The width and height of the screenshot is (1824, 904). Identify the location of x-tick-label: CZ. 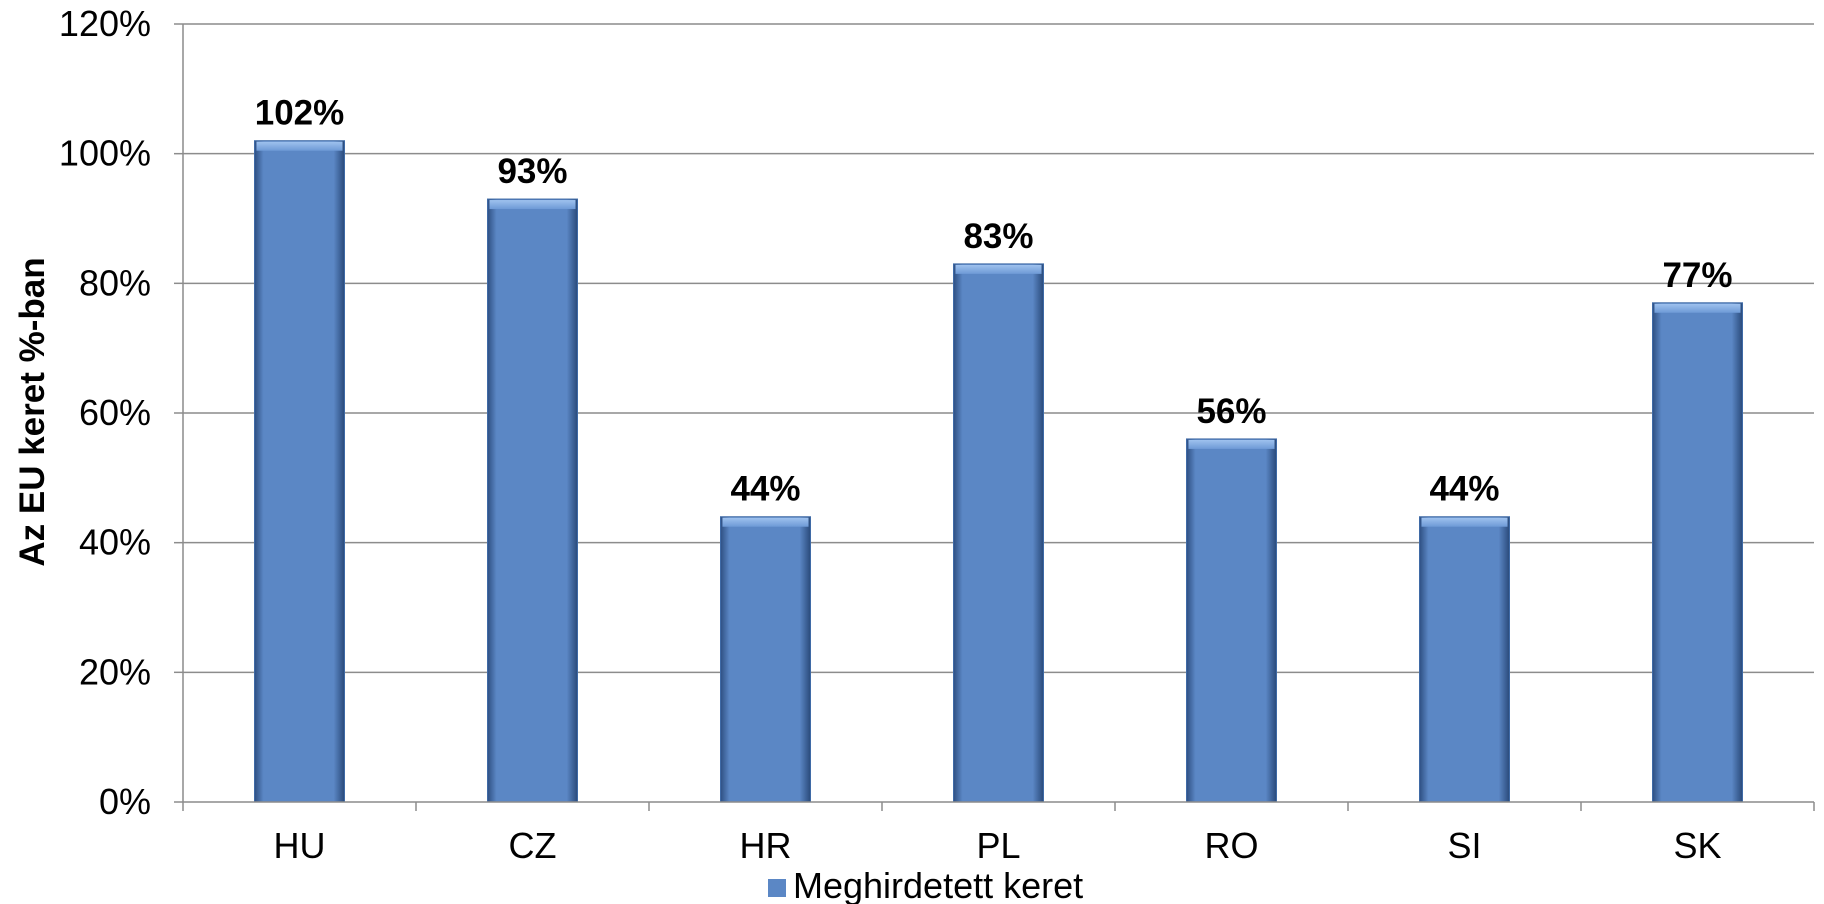
(533, 845).